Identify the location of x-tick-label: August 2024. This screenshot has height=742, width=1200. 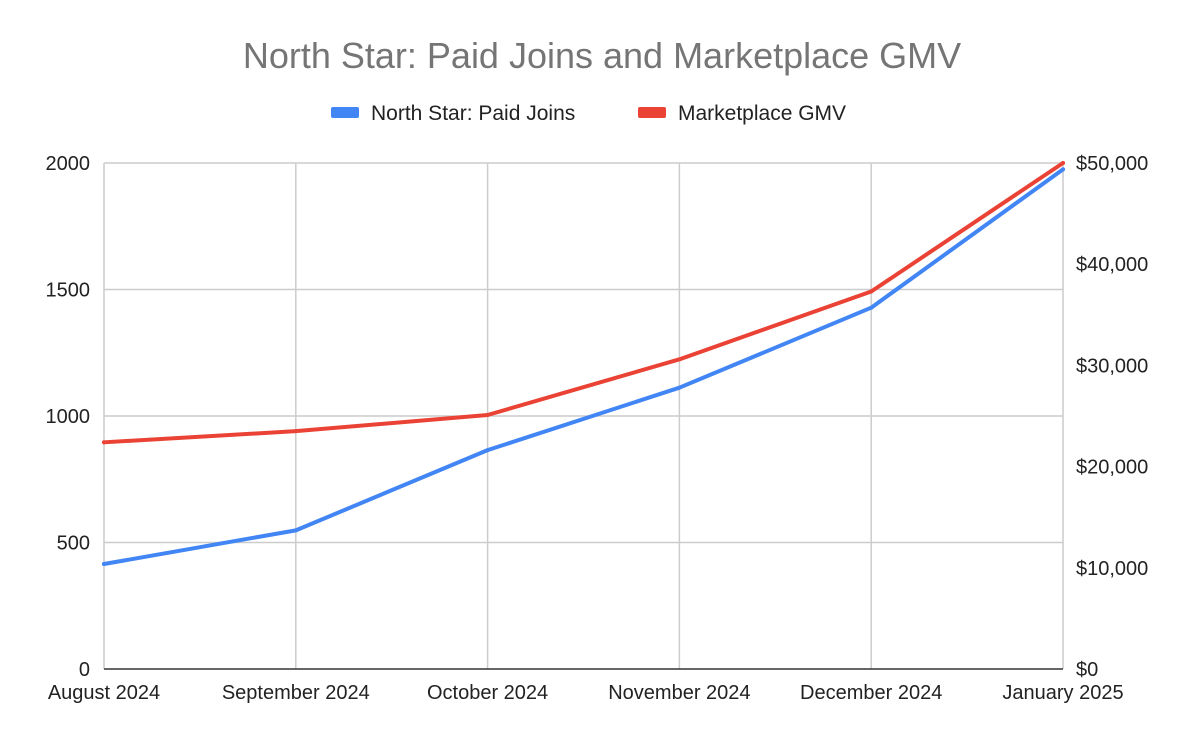
(104, 693).